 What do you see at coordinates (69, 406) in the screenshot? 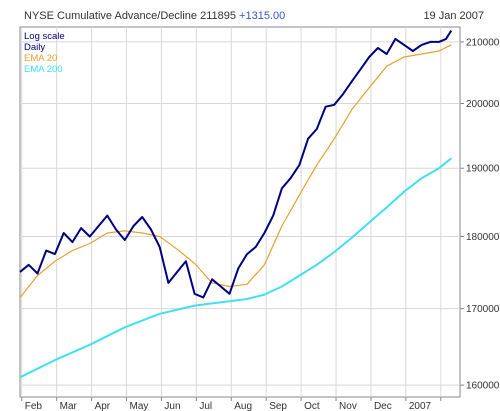
I see `x-tick-label: Mar` at bounding box center [69, 406].